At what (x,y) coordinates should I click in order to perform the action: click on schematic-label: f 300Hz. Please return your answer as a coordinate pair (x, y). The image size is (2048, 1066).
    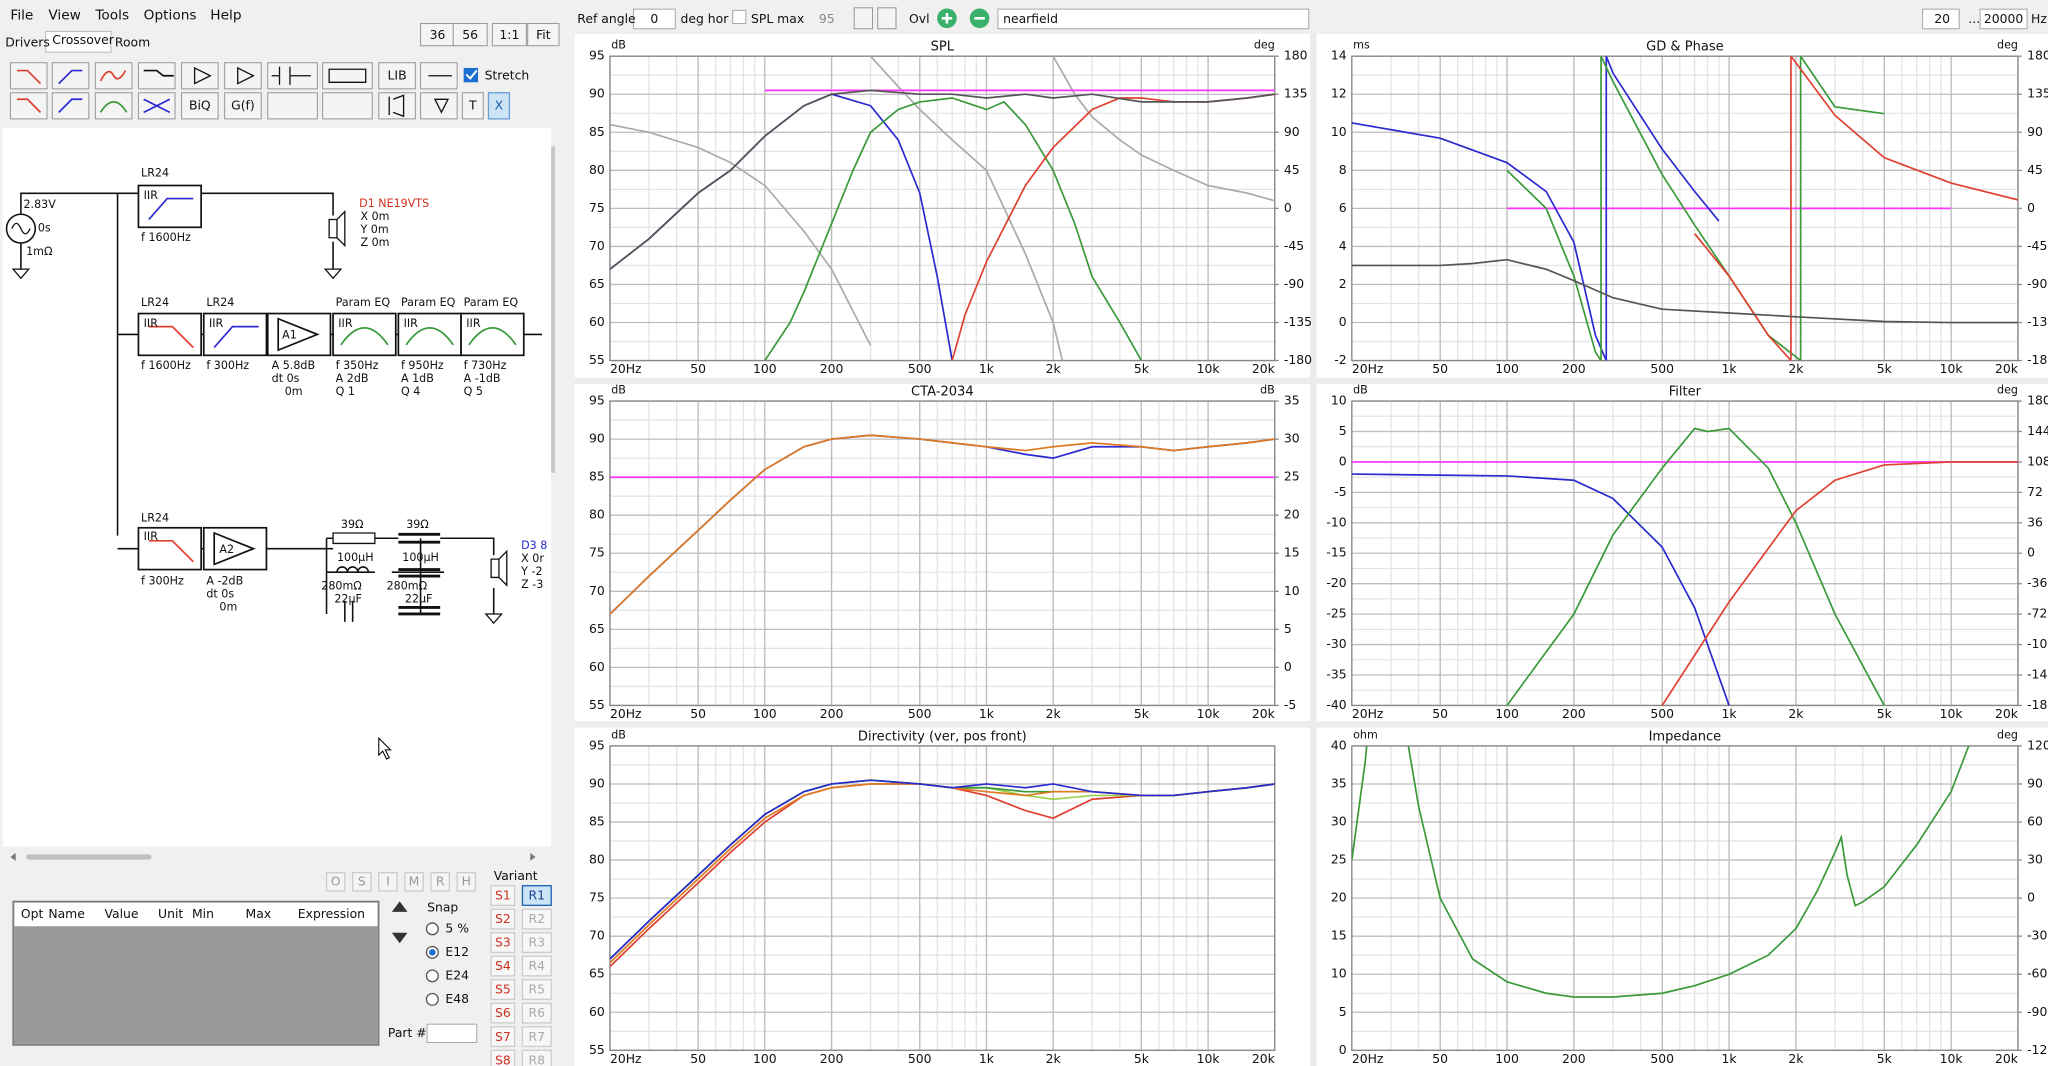
    Looking at the image, I should click on (162, 580).